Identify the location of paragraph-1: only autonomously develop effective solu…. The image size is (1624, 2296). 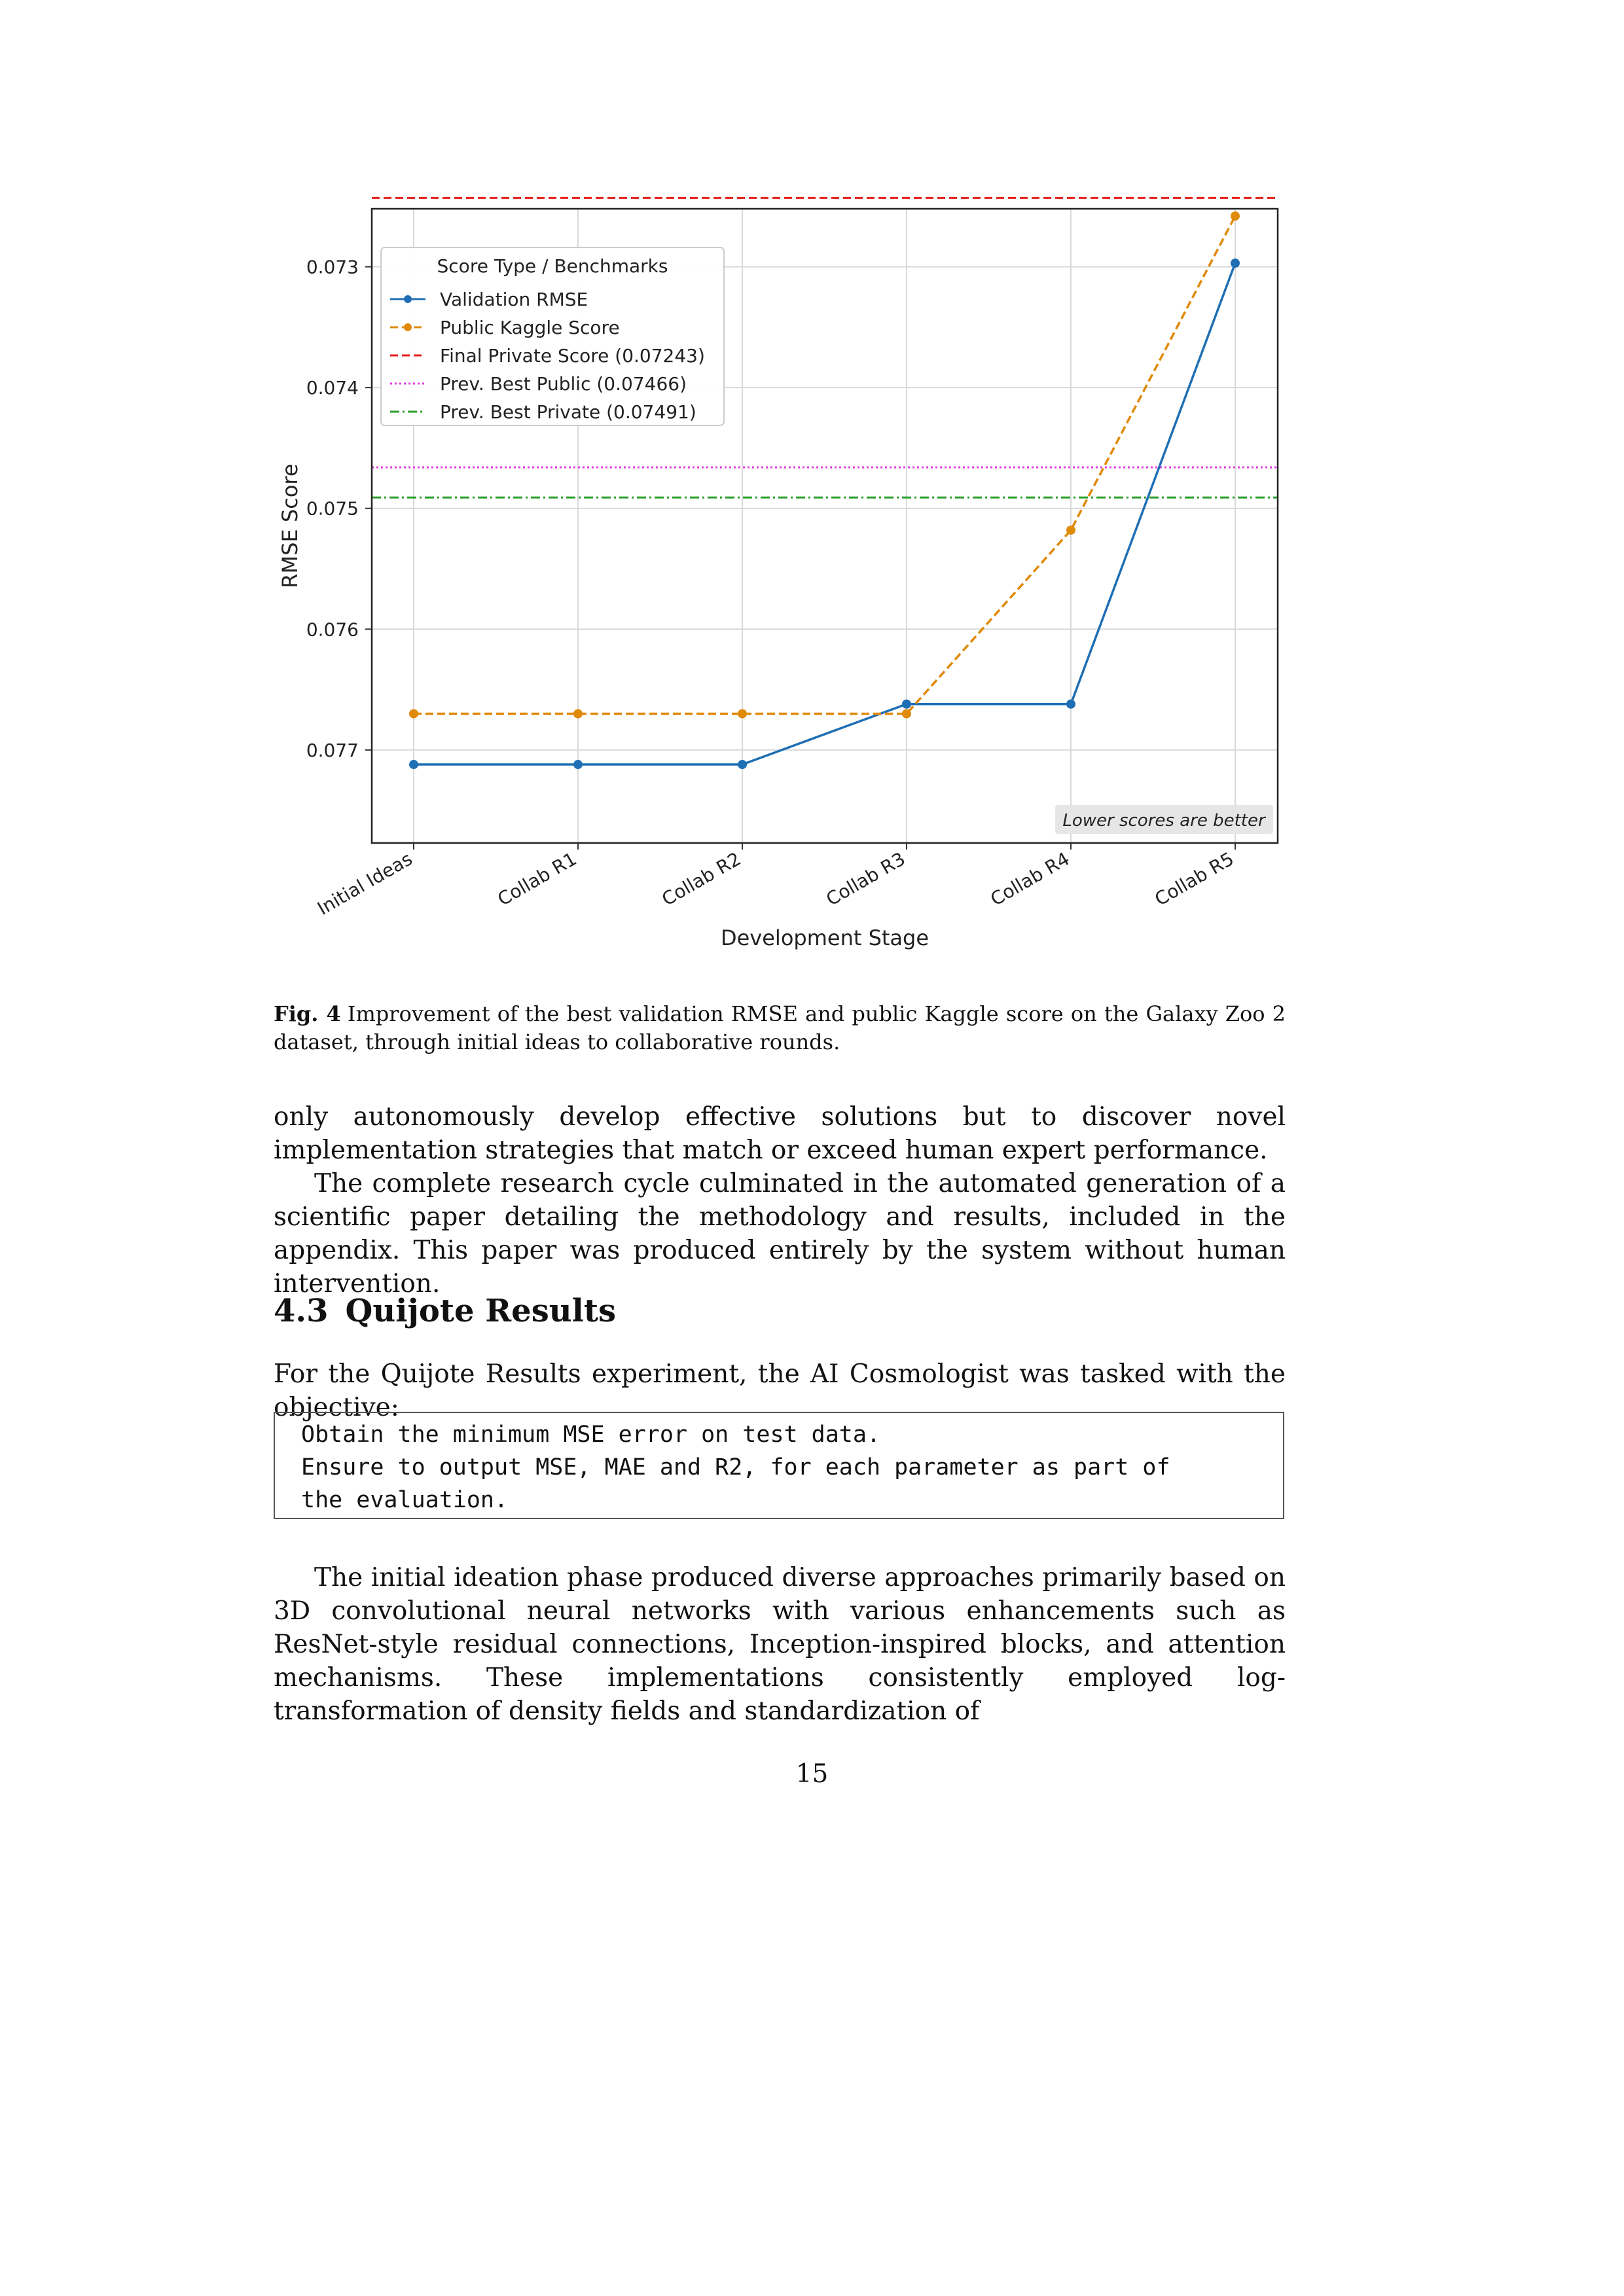
(780, 1133).